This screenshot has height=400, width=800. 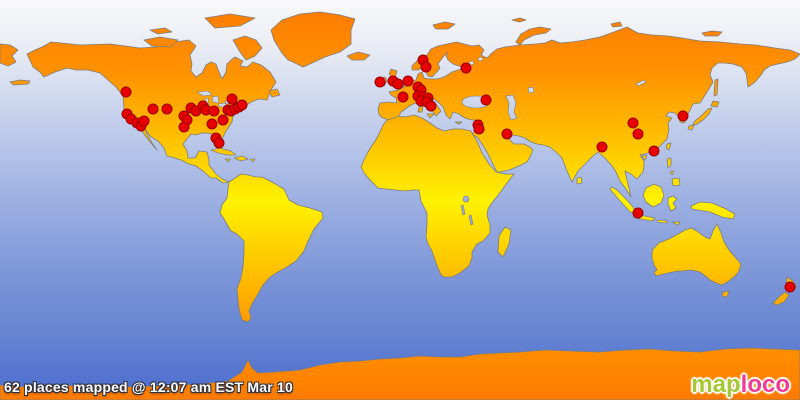 What do you see at coordinates (511, 107) in the screenshot?
I see `caspian-sea` at bounding box center [511, 107].